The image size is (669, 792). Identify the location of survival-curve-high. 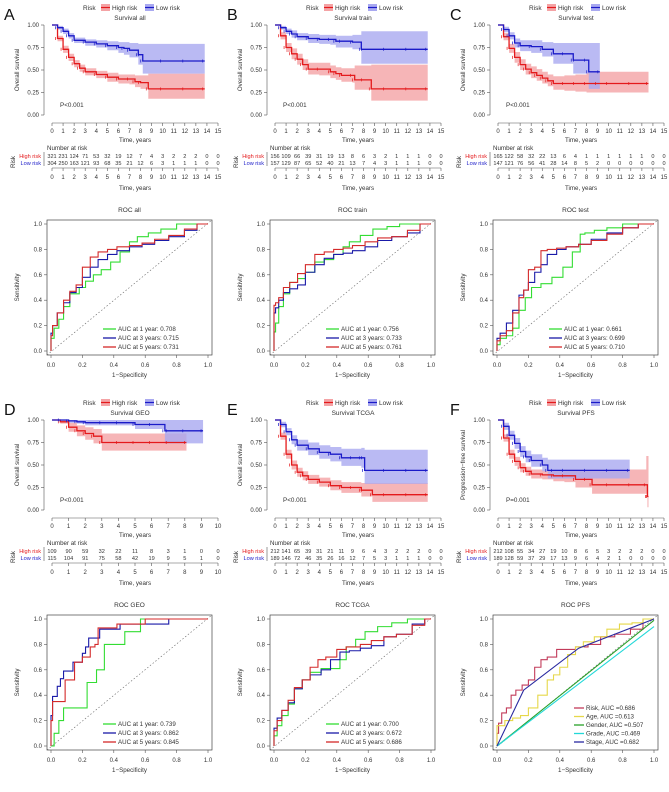
(128, 57).